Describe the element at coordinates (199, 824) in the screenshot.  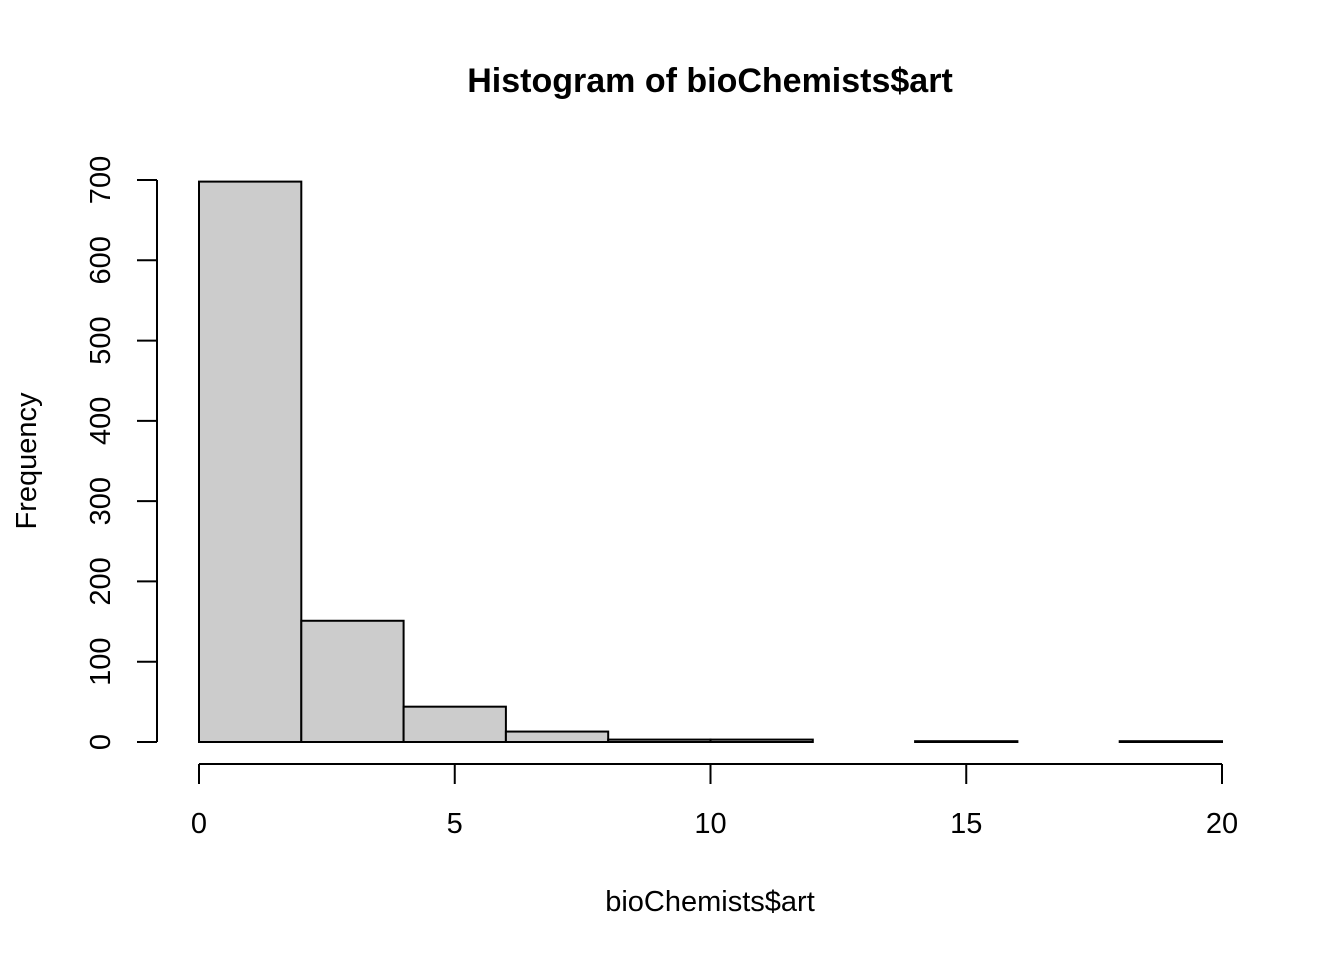
I see `x-tick-label: 0` at that location.